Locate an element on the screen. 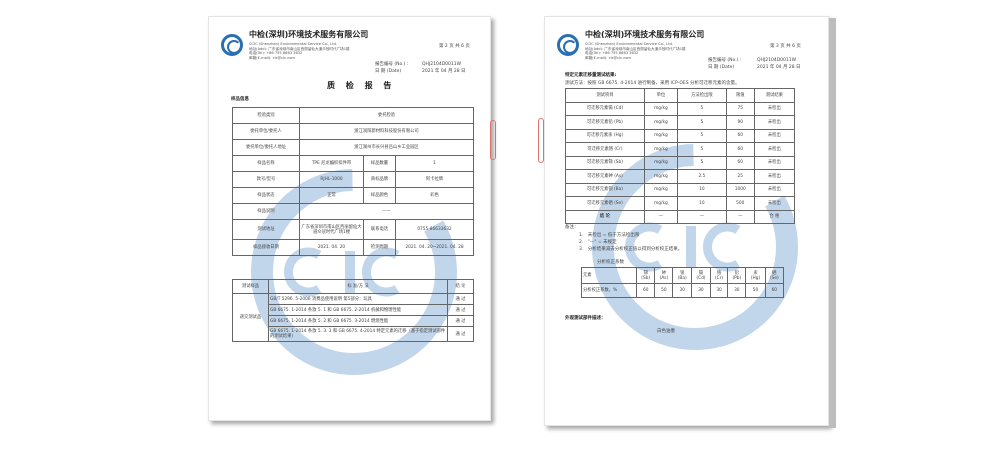  table-row: 可迁移元素镉 (Cd) mg/kg 5 75 未检出 is located at coordinates (680, 108).